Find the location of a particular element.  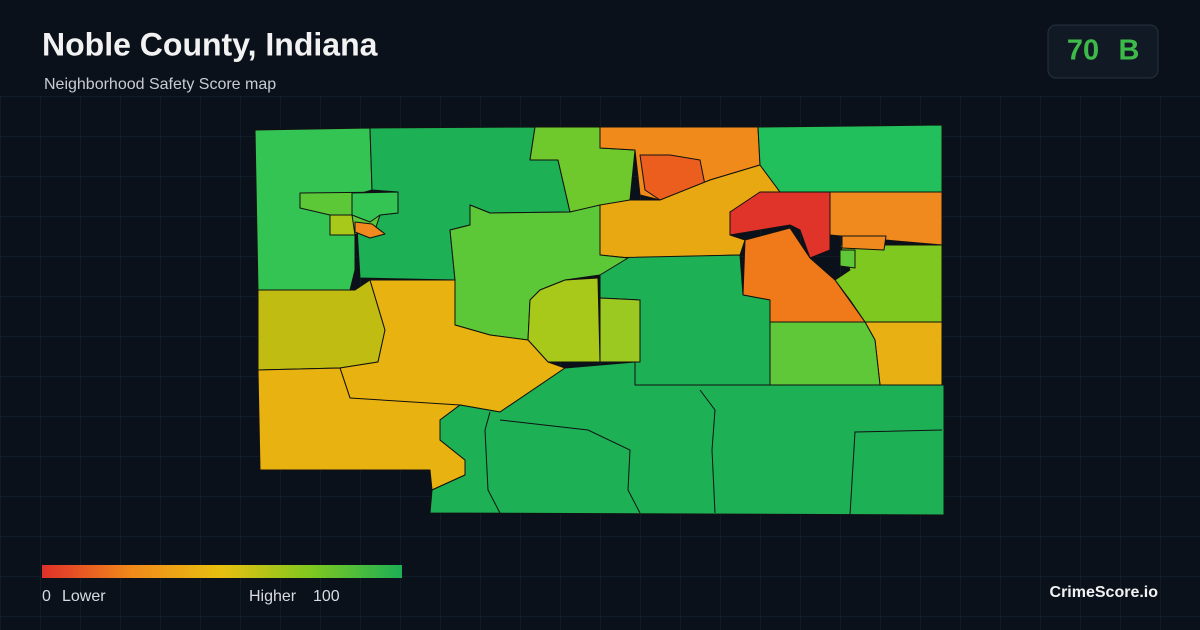

legend-max: 100 is located at coordinates (326, 596).